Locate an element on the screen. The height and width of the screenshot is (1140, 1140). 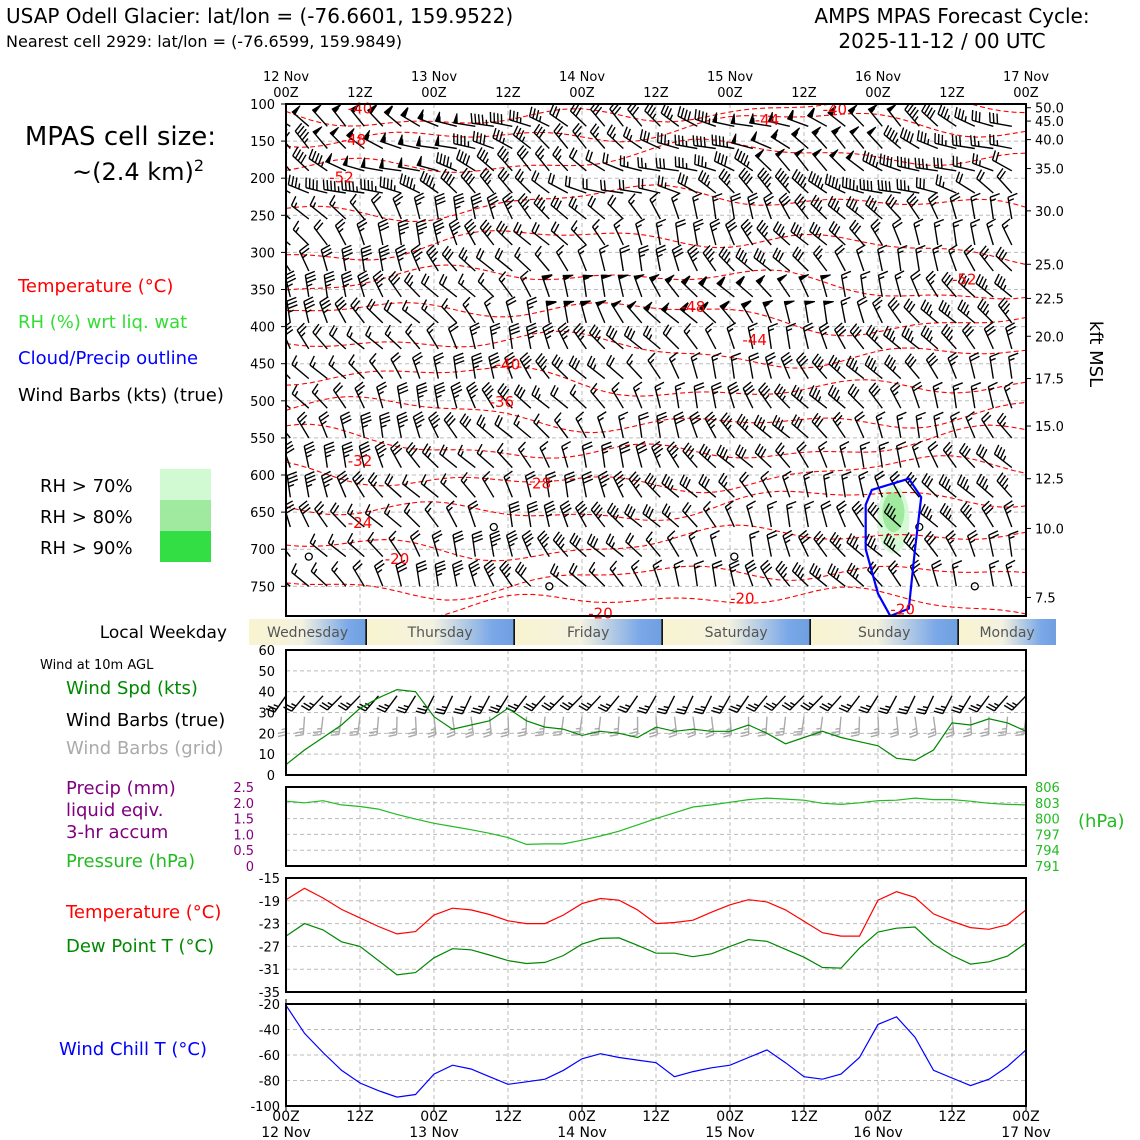
top-hour-label: 00Z is located at coordinates (582, 93).